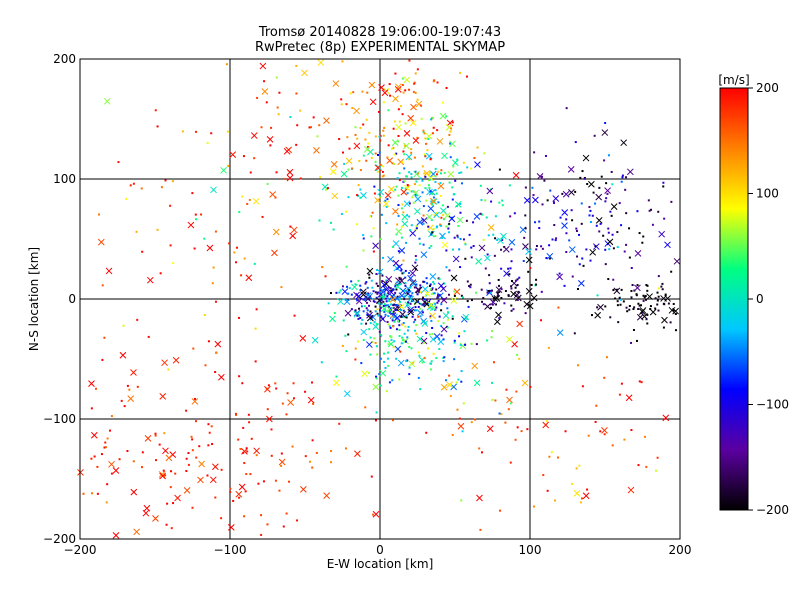  I want to click on colorbar-tick-label: 100, so click(767, 194).